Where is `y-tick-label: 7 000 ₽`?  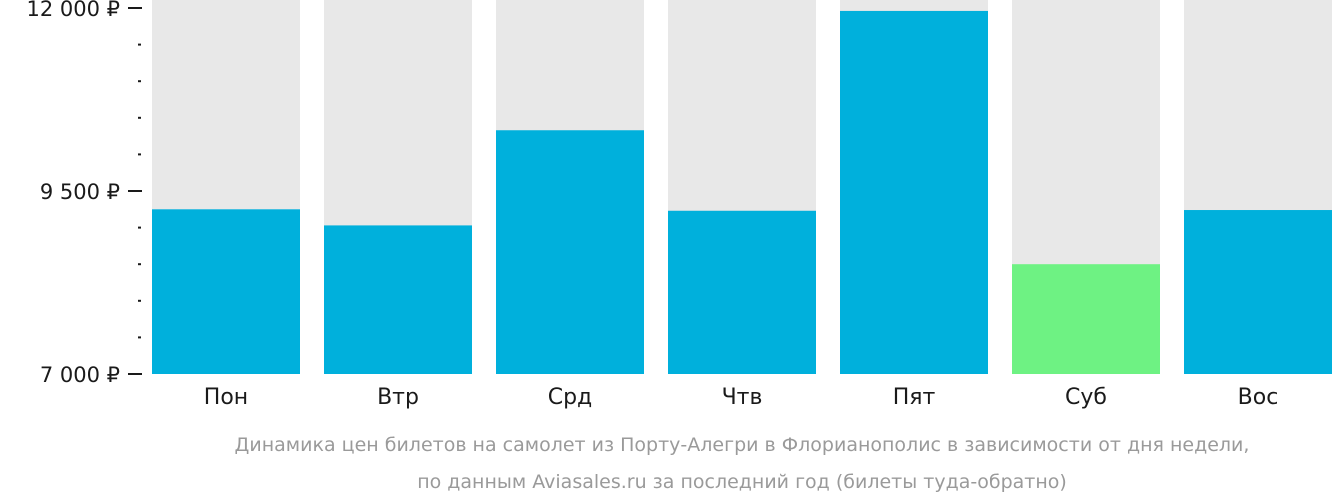 y-tick-label: 7 000 ₽ is located at coordinates (80, 375).